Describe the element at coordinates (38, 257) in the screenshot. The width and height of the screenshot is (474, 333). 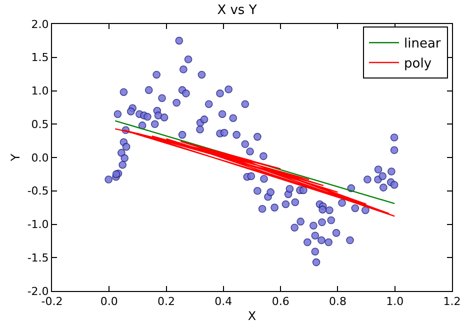
I see `y-tick-label: -1.5` at that location.